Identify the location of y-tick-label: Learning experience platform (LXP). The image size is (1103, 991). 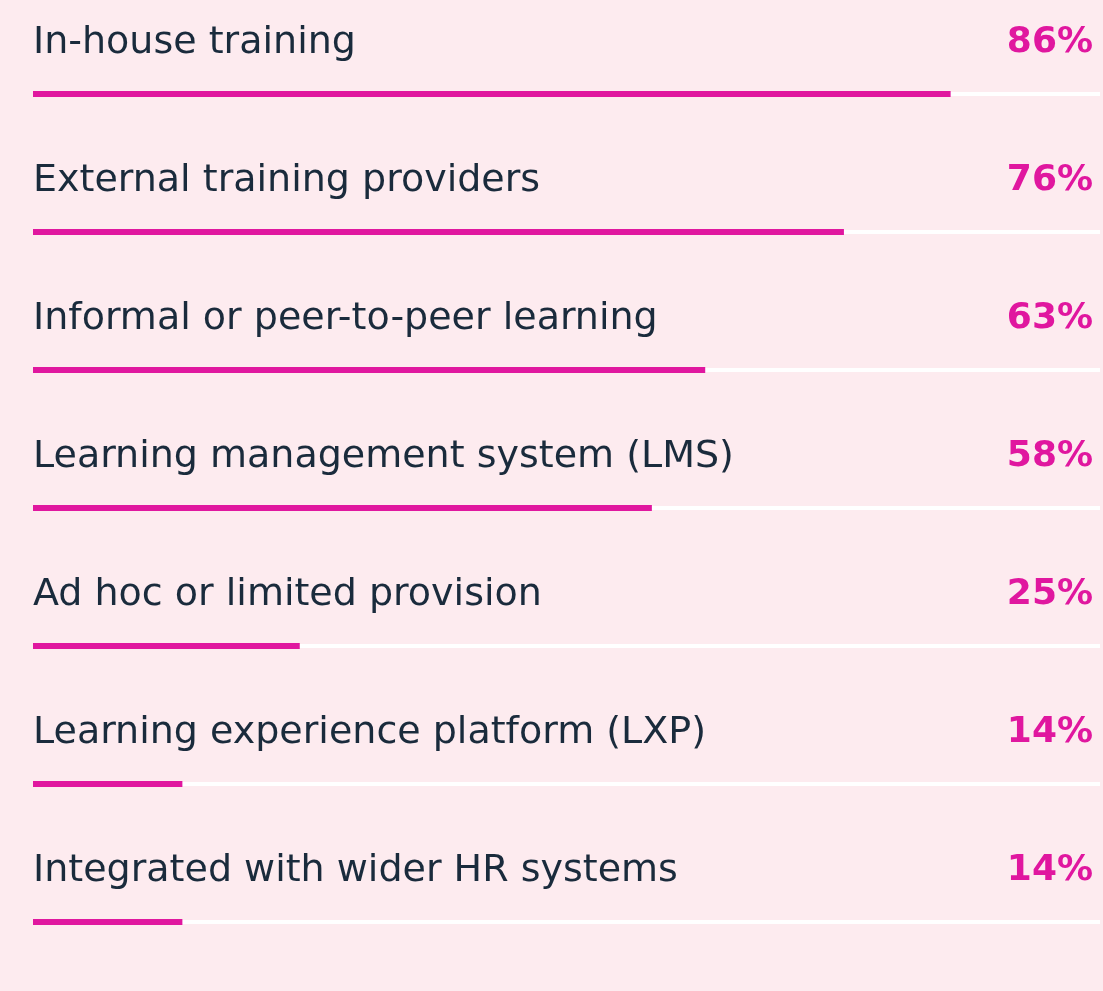
(370, 729).